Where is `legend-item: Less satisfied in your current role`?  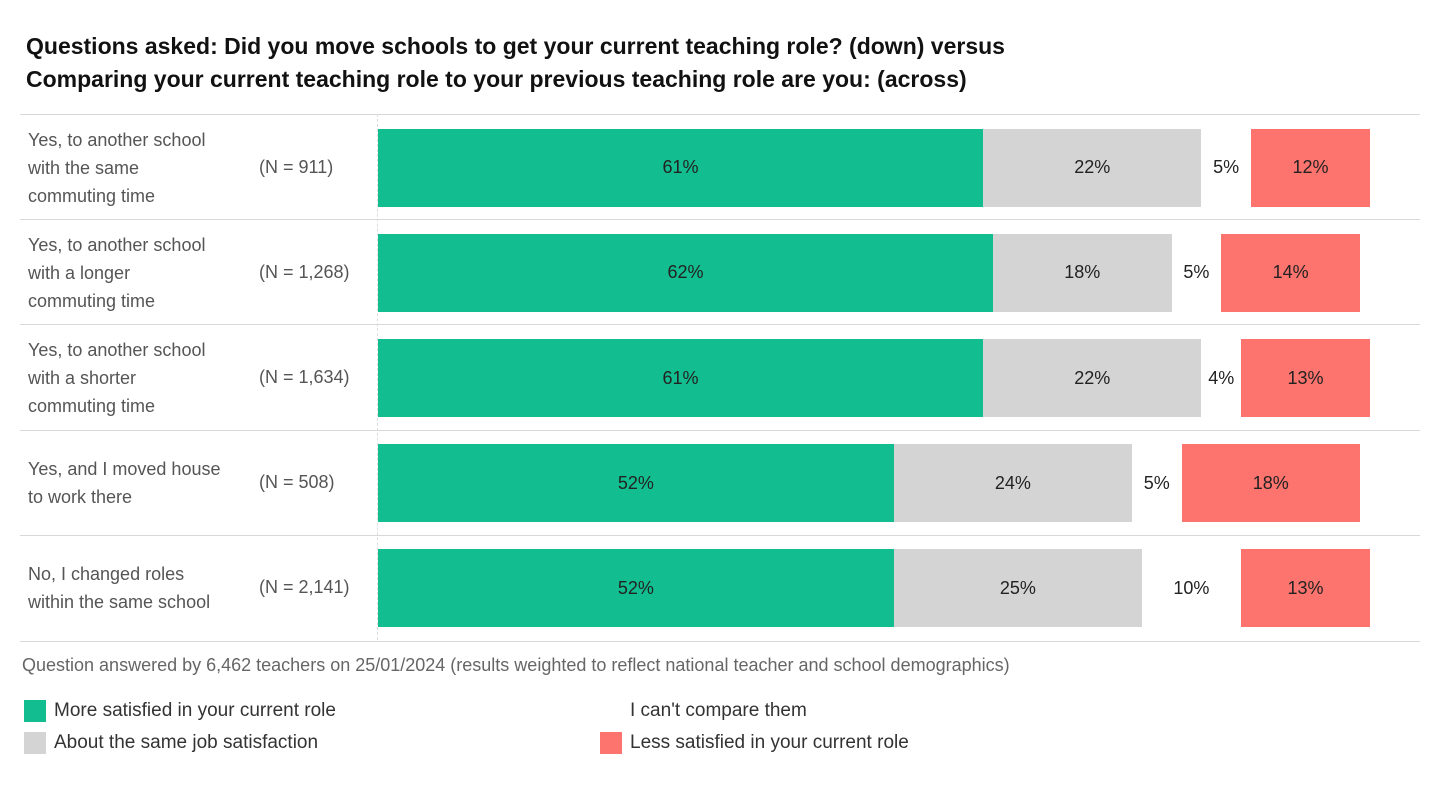
legend-item: Less satisfied in your current role is located at coordinates (754, 743).